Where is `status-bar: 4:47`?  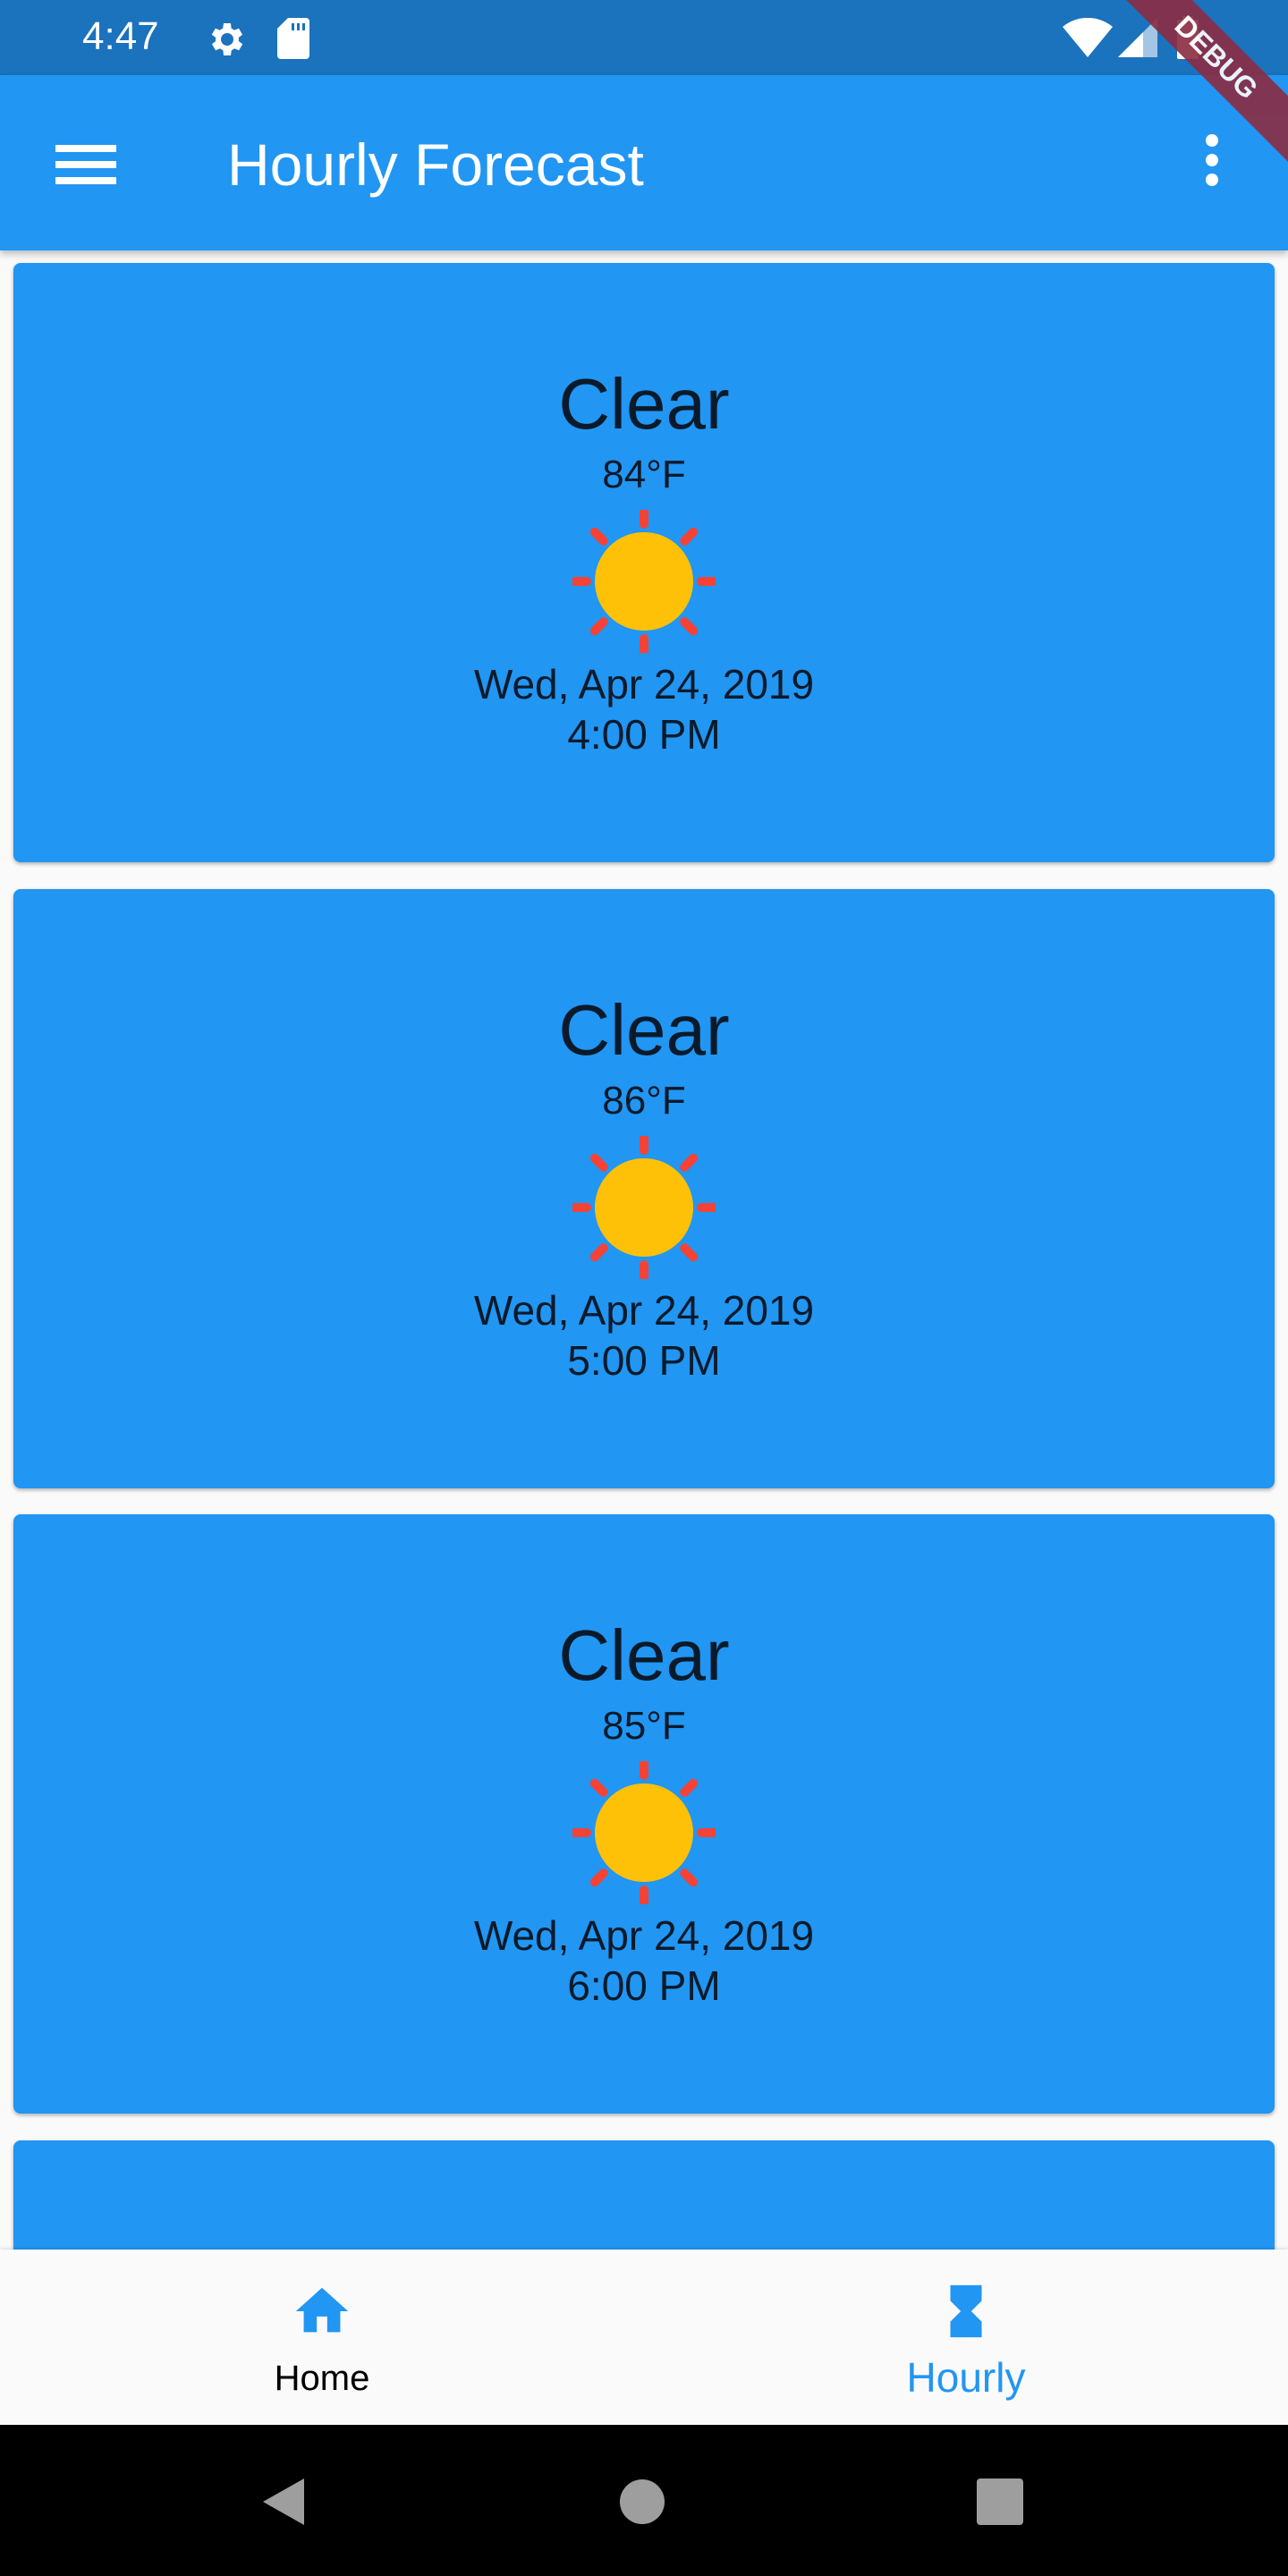
status-bar: 4:47 is located at coordinates (644, 37).